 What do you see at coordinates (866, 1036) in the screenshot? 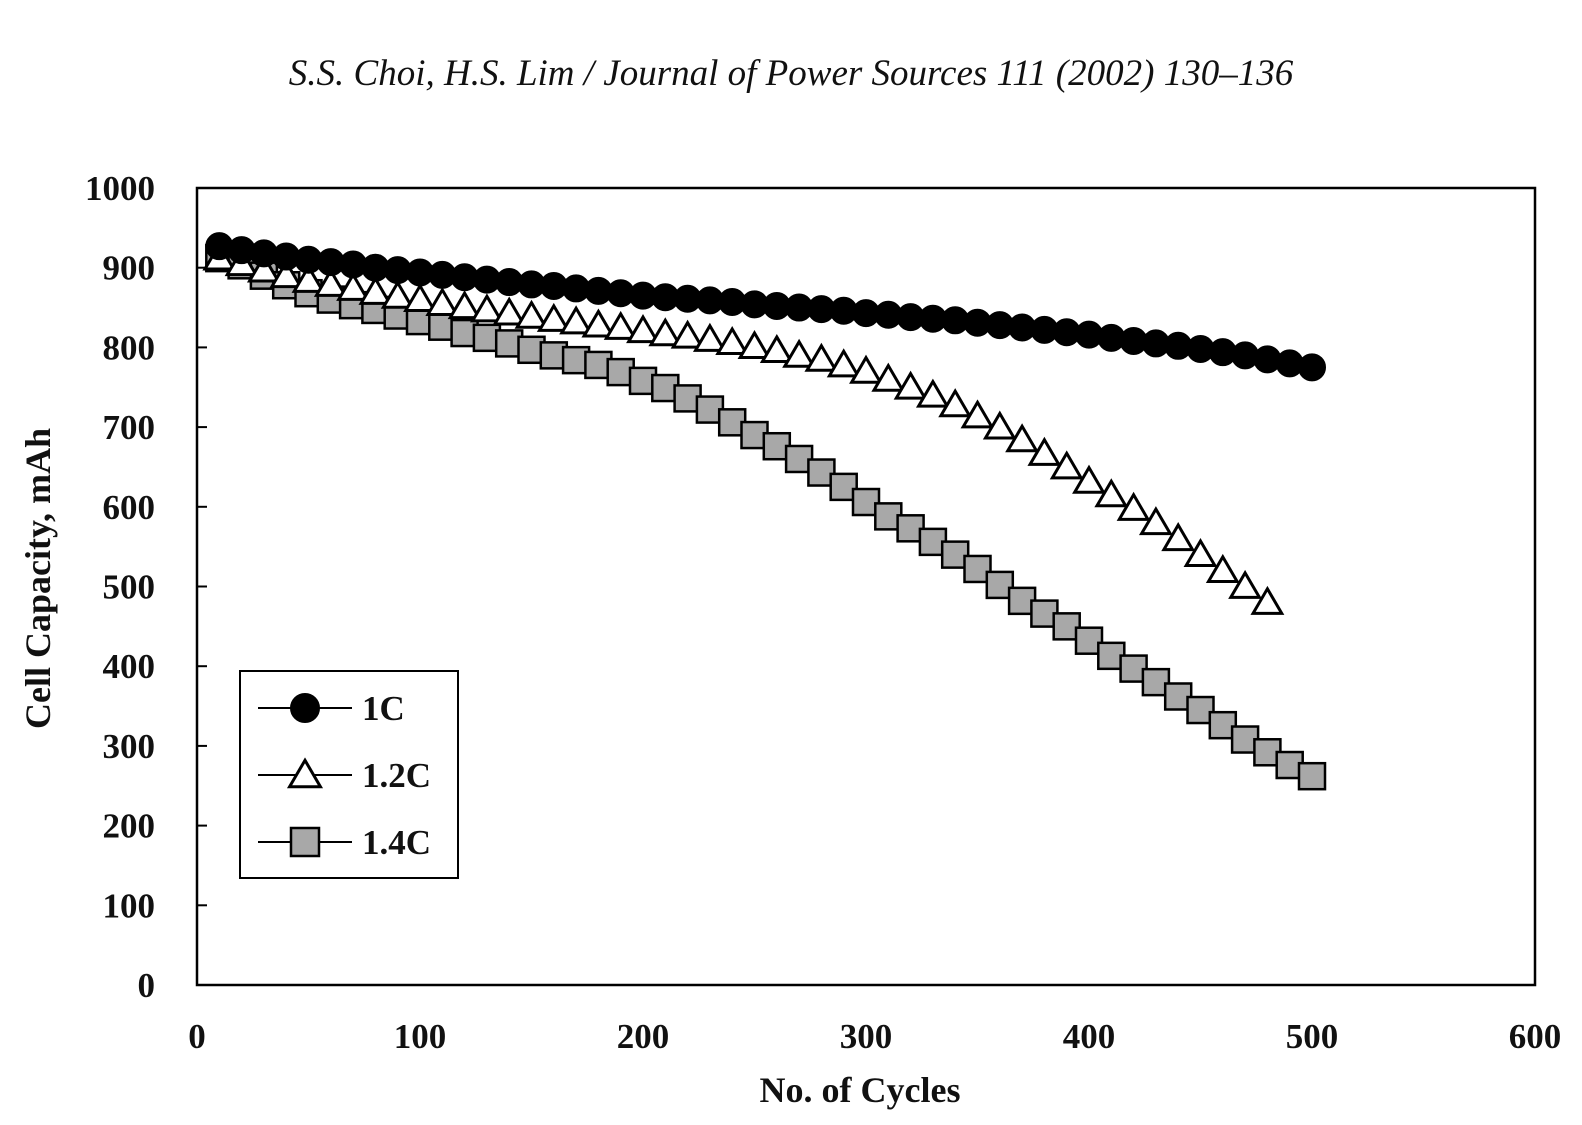
I see `x-tick-label: 300` at bounding box center [866, 1036].